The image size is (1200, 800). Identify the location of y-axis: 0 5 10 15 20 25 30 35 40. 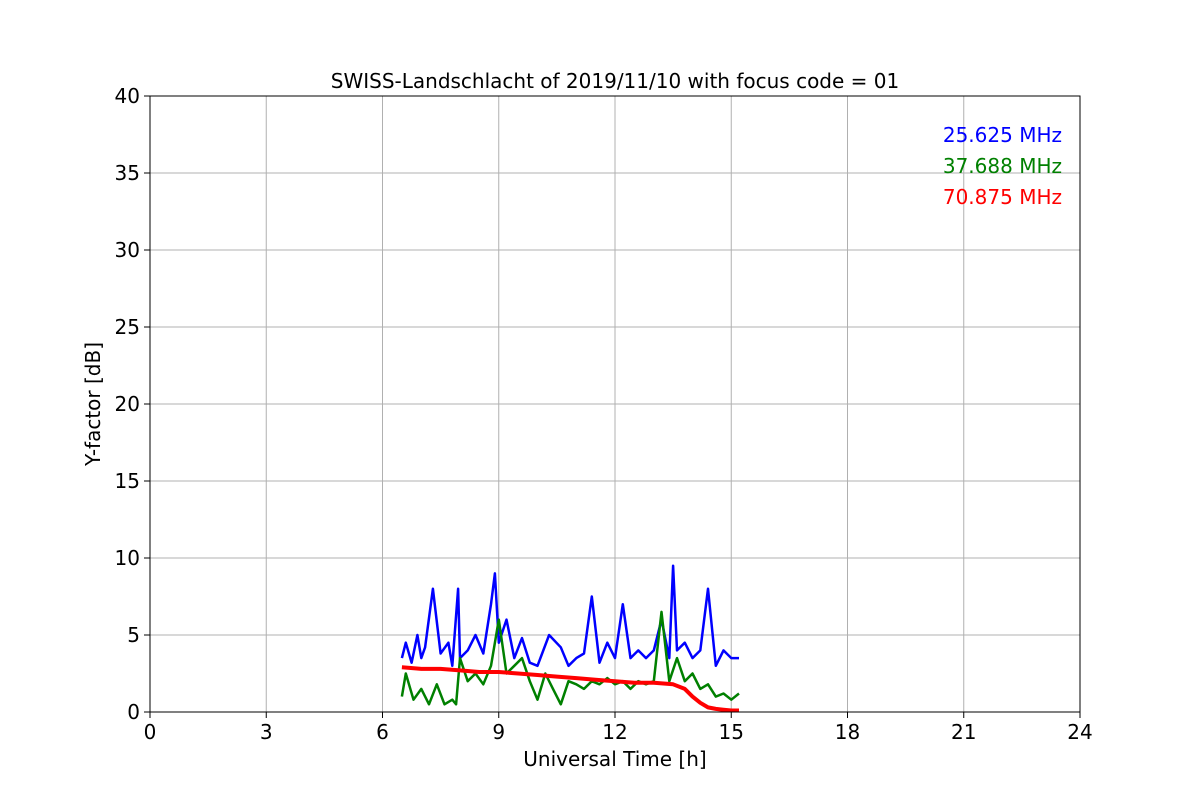
(132, 404).